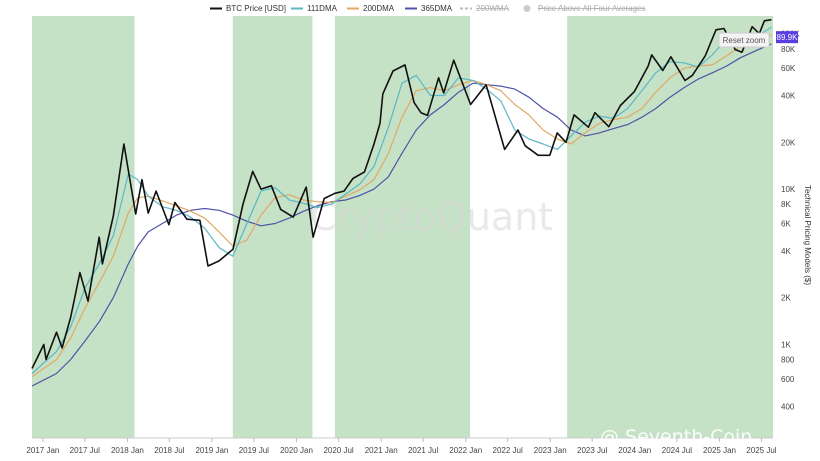  Describe the element at coordinates (550, 450) in the screenshot. I see `x-tick-label: 2023 Jan` at that location.